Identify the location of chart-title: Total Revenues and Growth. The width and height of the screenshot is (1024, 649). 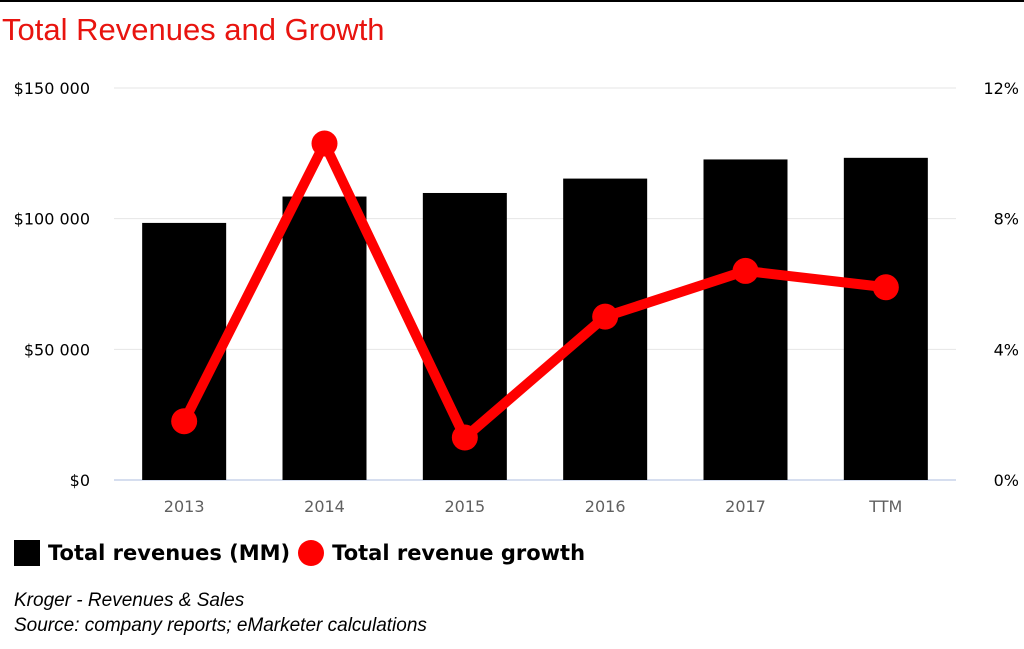
(193, 29).